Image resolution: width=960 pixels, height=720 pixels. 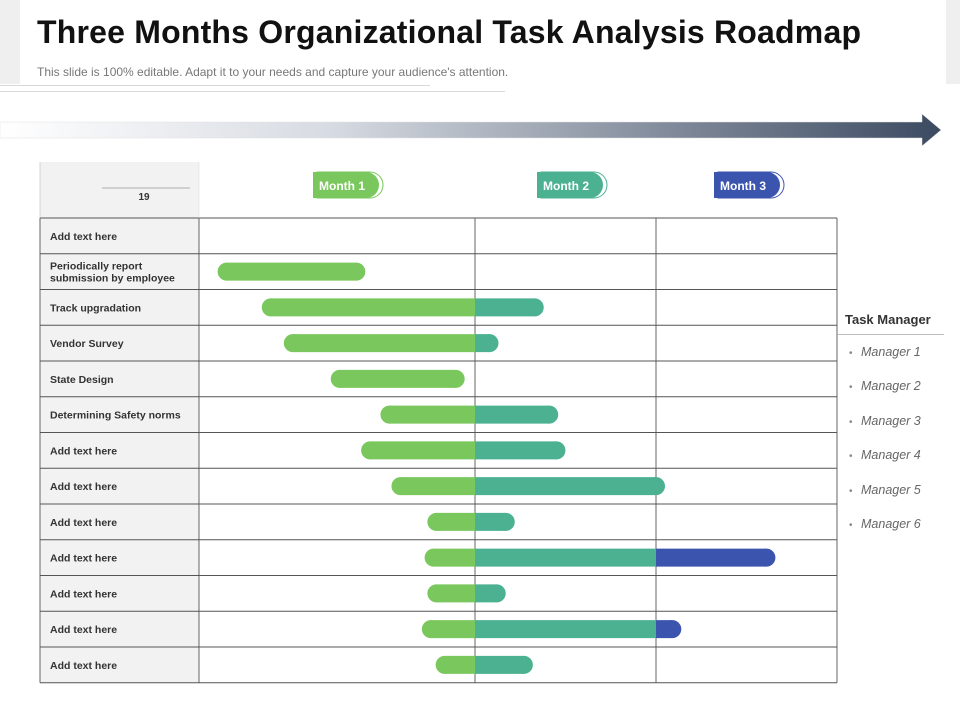 I want to click on manager-label: Manager 5, so click(x=891, y=489).